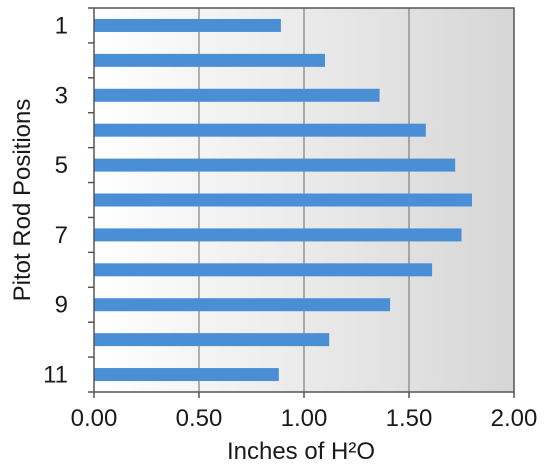 This screenshot has width=551, height=475. Describe the element at coordinates (409, 418) in the screenshot. I see `x-tick-label: 1.50` at that location.